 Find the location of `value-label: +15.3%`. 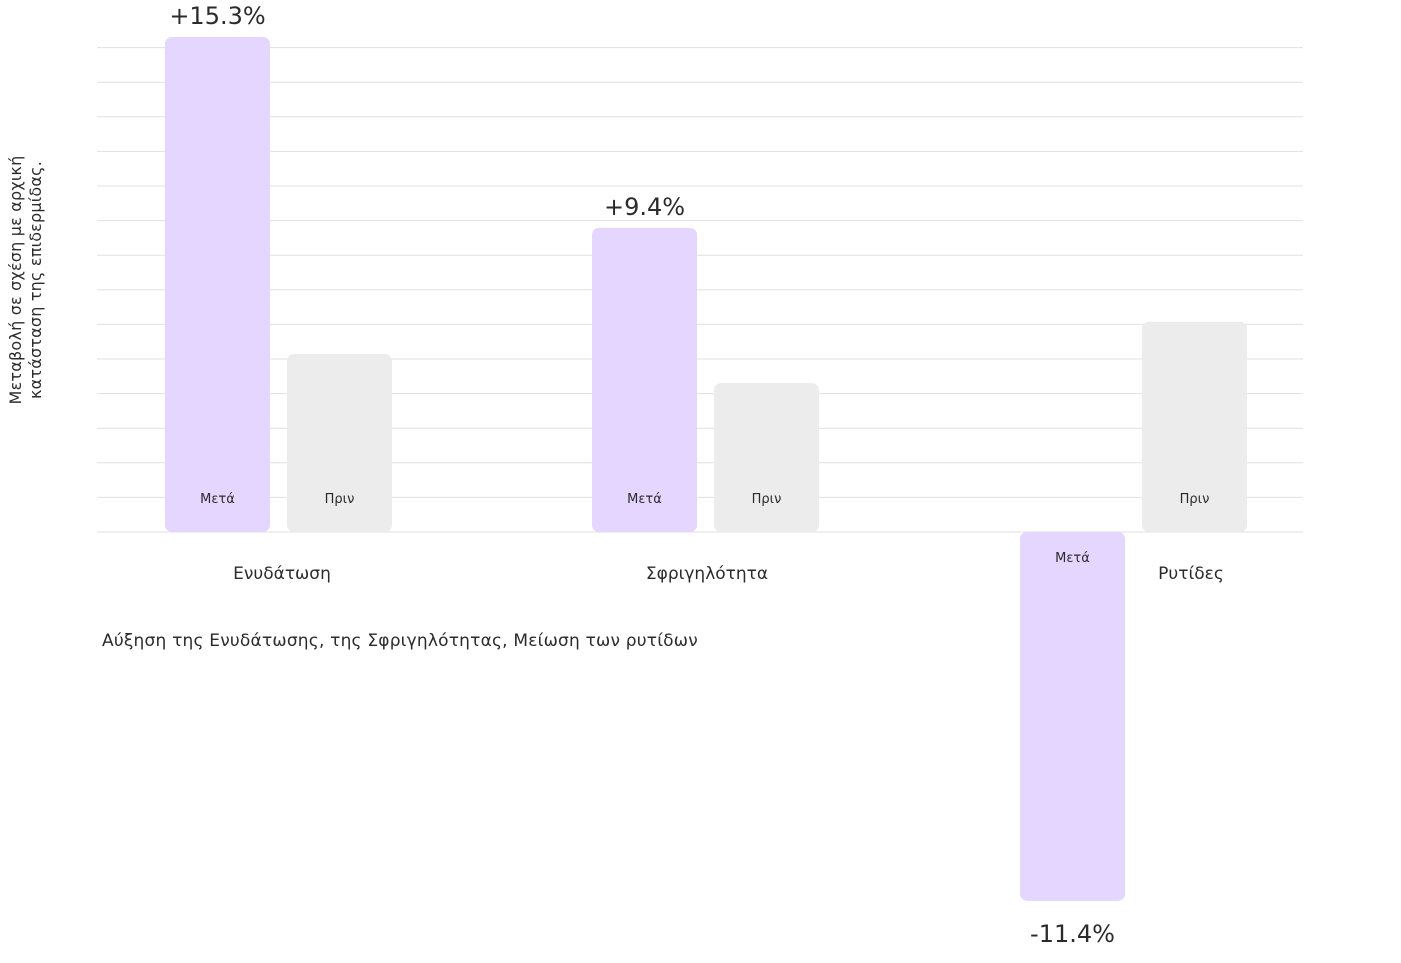

value-label: +15.3% is located at coordinates (217, 16).